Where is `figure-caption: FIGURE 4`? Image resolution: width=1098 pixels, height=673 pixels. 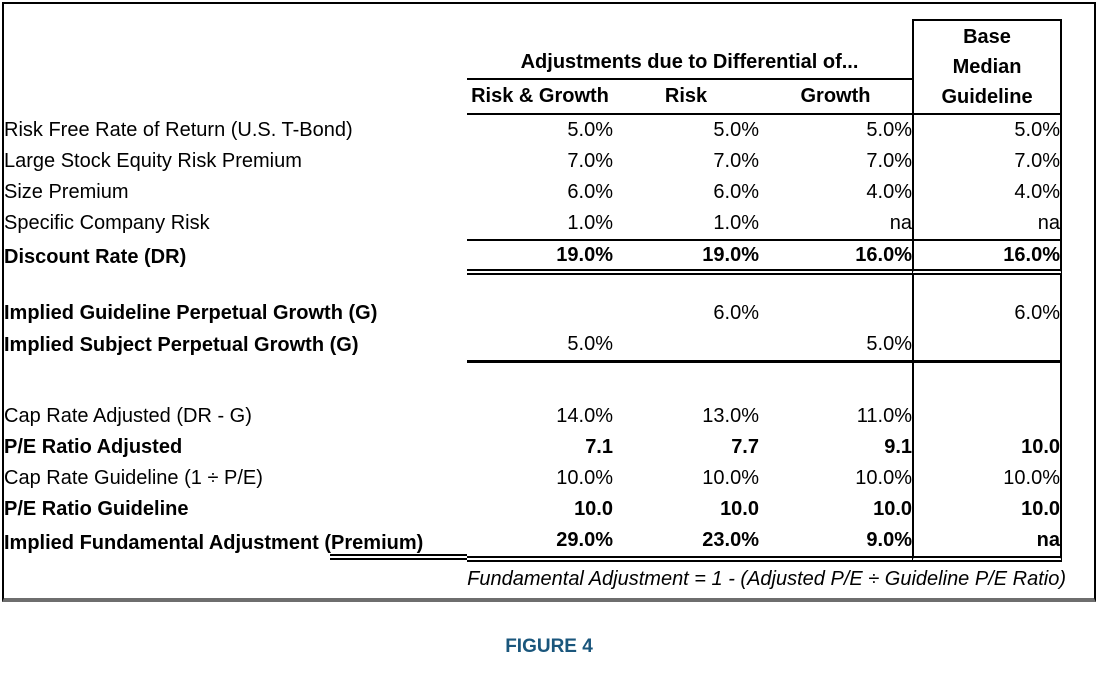 figure-caption: FIGURE 4 is located at coordinates (549, 646).